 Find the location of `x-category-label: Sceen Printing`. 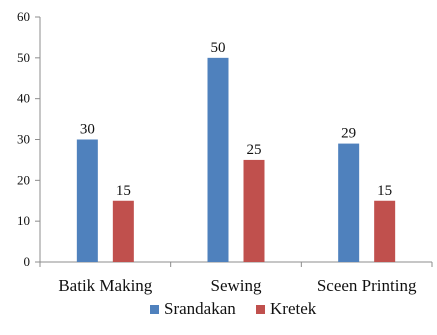

x-category-label: Sceen Printing is located at coordinates (367, 285).